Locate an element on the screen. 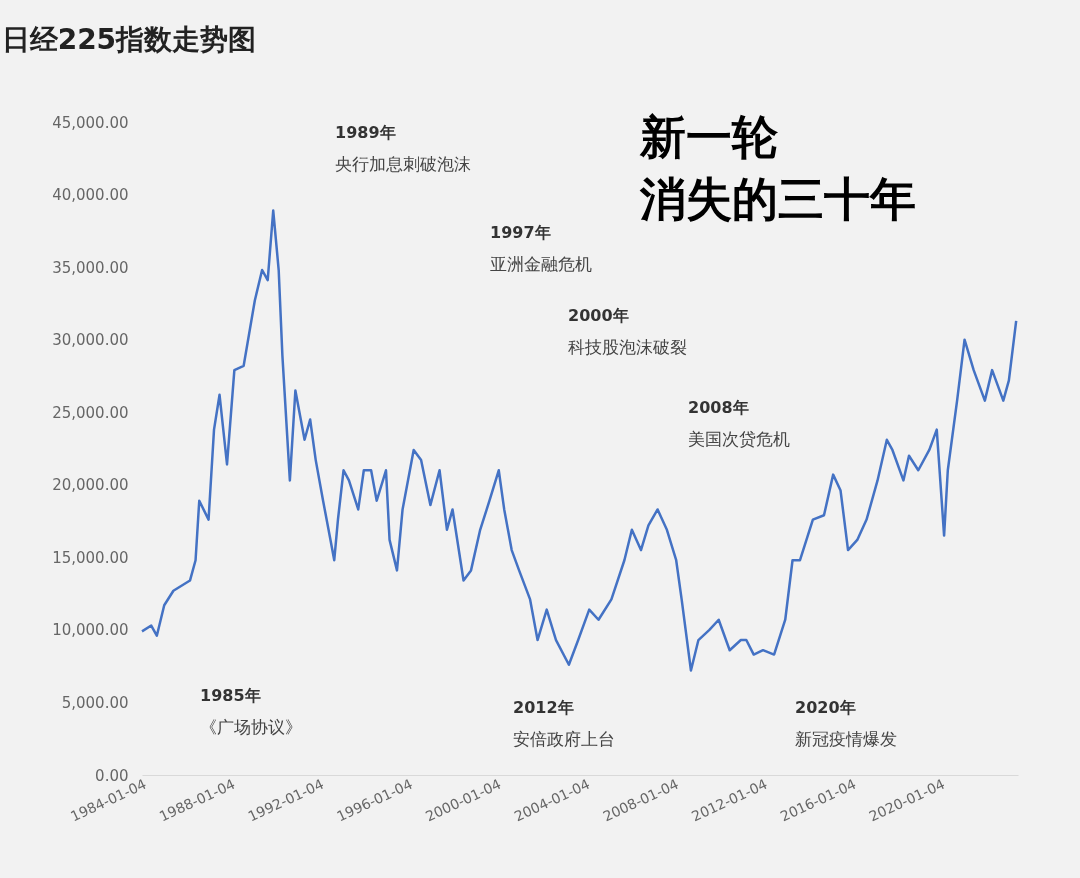 This screenshot has height=878, width=1080. y-tick-label: 40,000.00 is located at coordinates (90, 195).